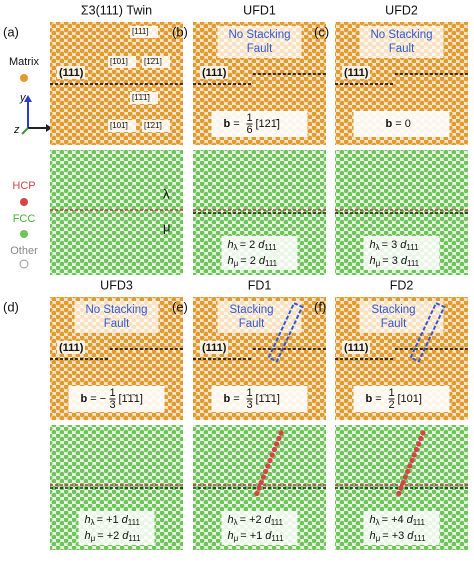 This screenshot has width=474, height=562. Describe the element at coordinates (268, 399) in the screenshot. I see `burgers-vector: [1̄1̄1]` at that location.